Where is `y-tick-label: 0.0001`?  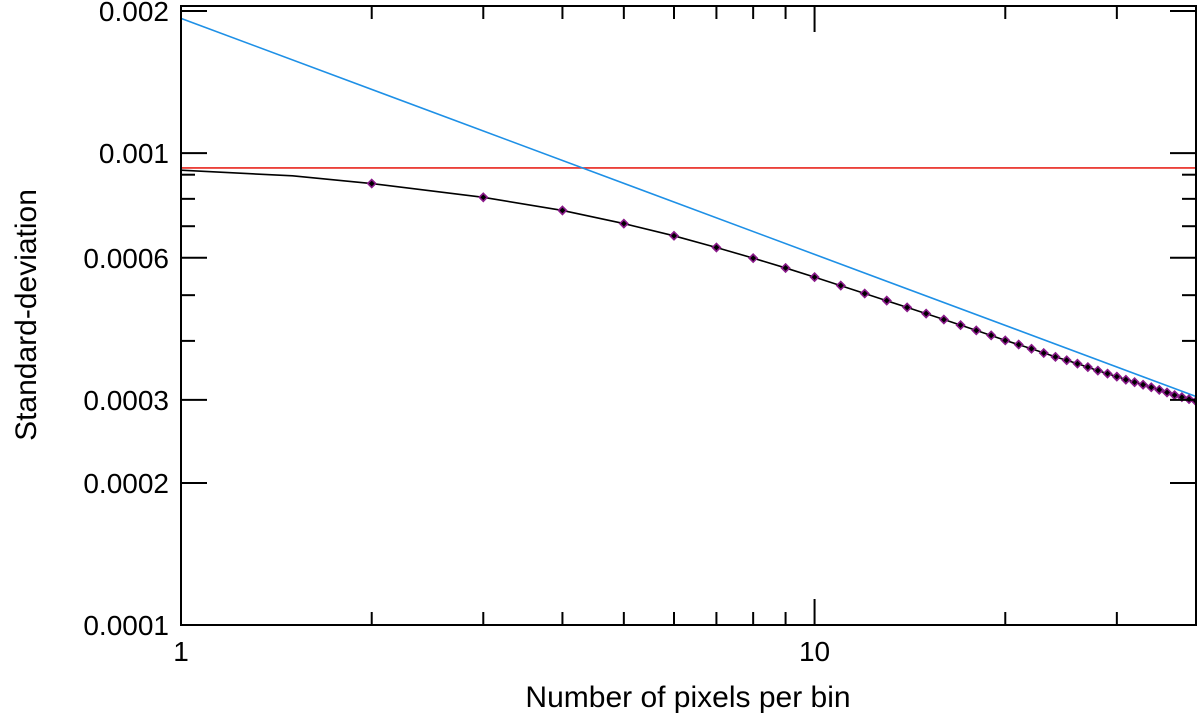
y-tick-label: 0.0001 is located at coordinates (126, 625).